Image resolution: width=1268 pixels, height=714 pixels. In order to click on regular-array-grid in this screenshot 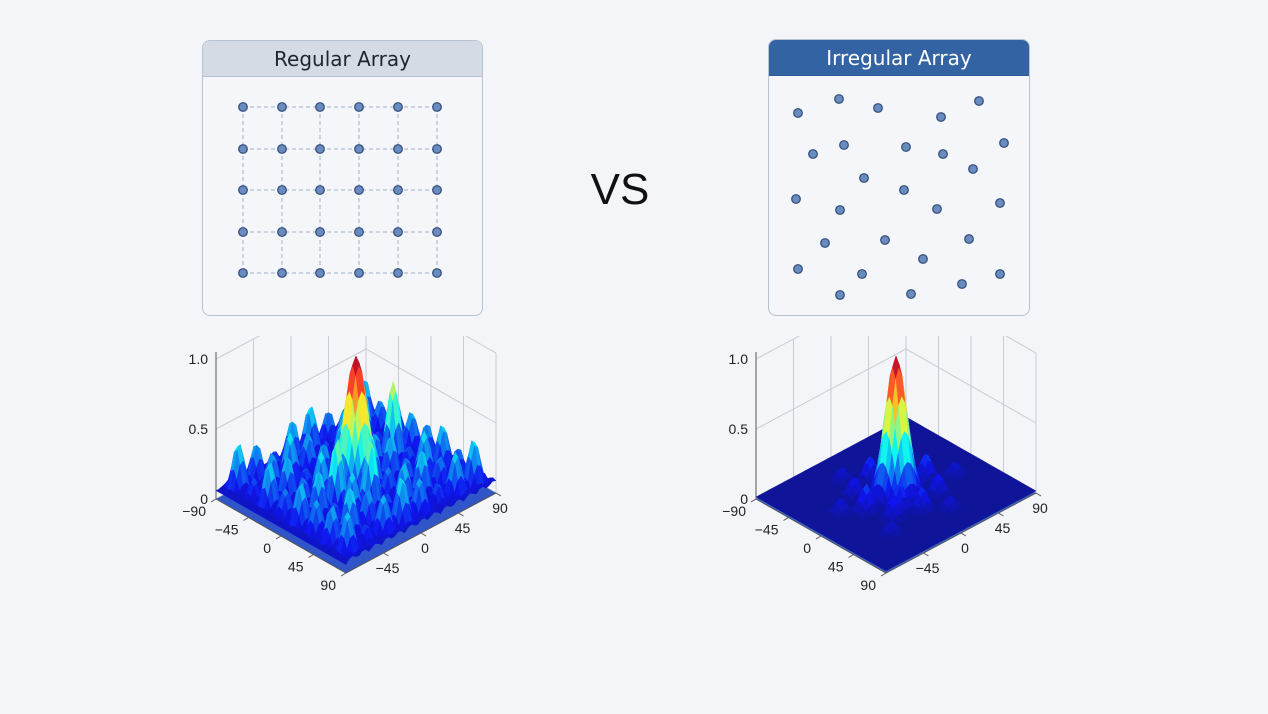, I will do `click(342, 196)`.